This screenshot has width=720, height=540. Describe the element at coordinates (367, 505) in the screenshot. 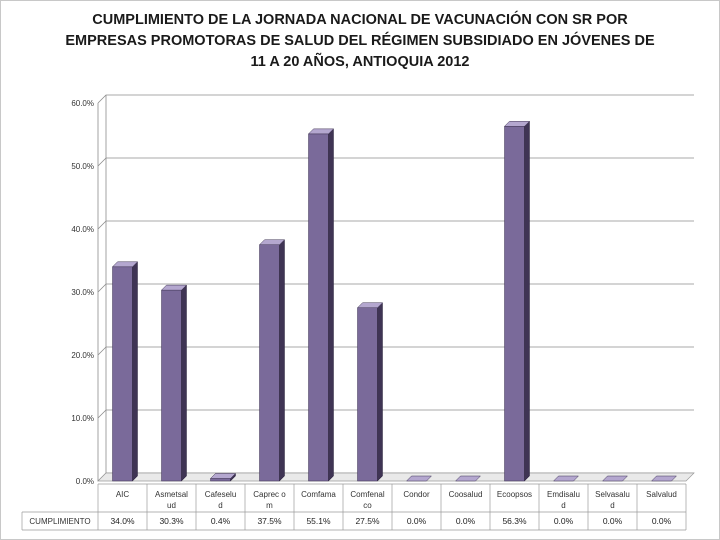

I see `x-tick-label: co` at that location.